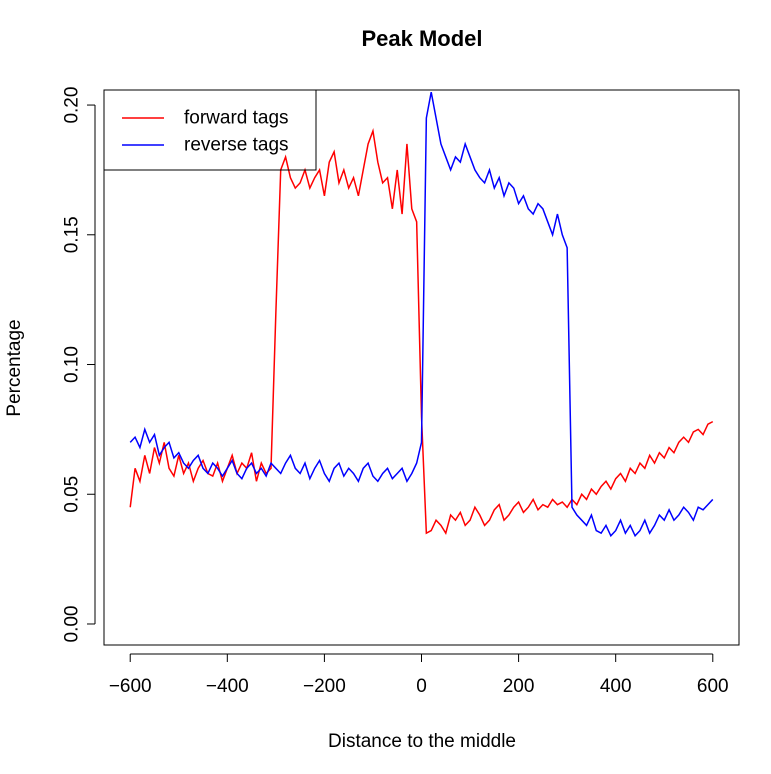 The image size is (771, 774). I want to click on x-tick-label: −200, so click(324, 686).